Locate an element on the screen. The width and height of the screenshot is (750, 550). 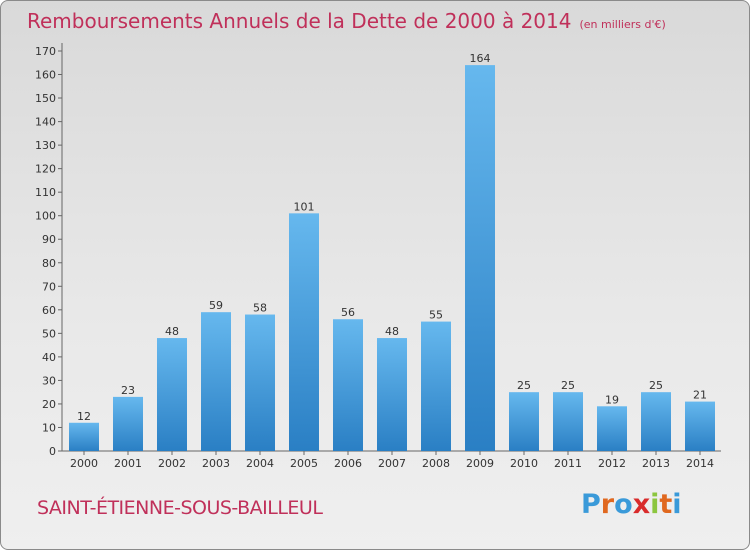
y-tick-label: 110 is located at coordinates (45, 192).